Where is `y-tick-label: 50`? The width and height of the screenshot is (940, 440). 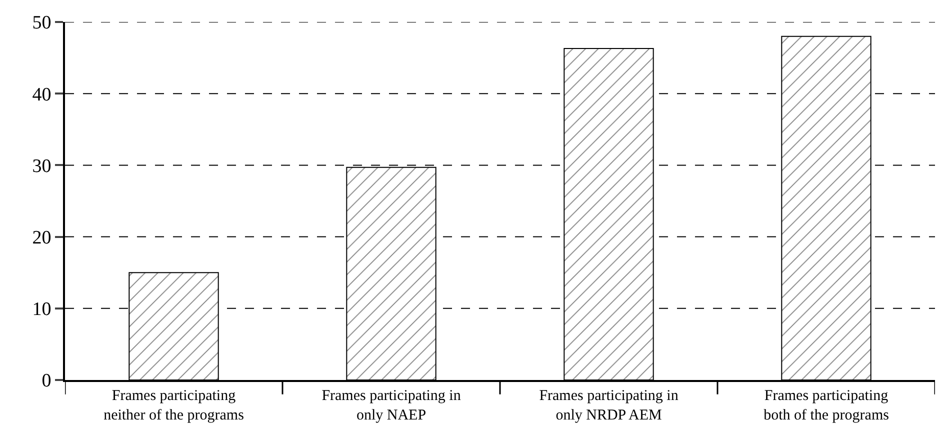 y-tick-label: 50 is located at coordinates (42, 23).